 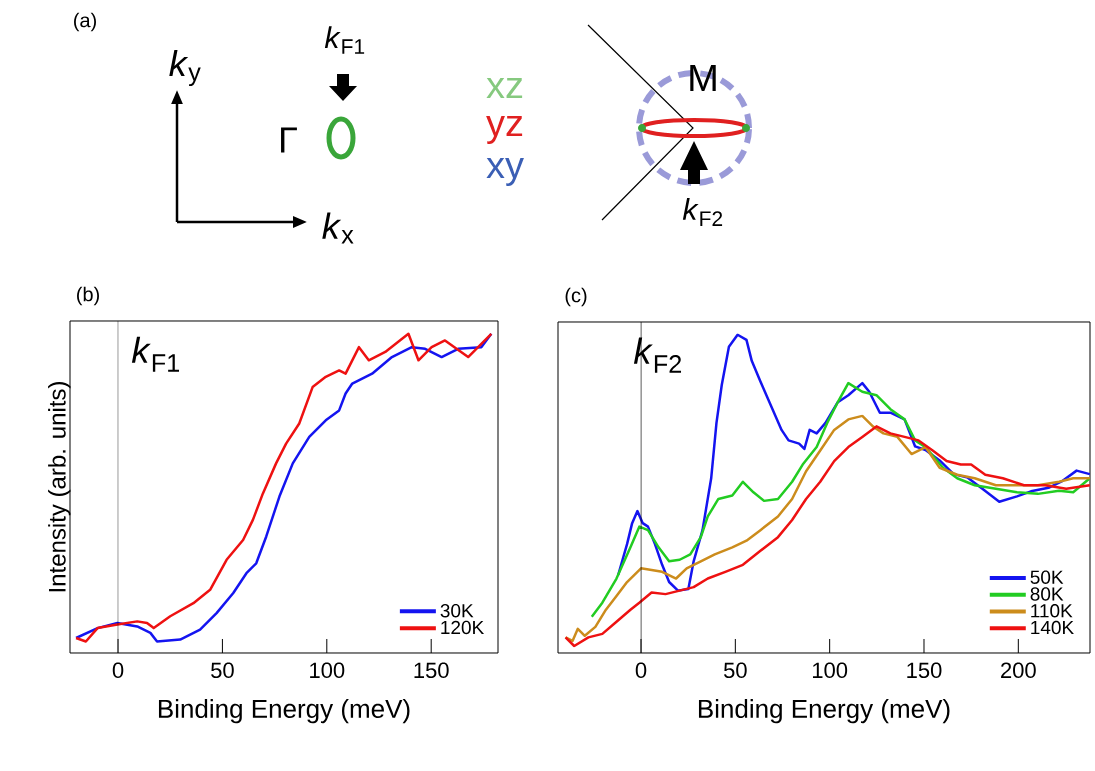 I want to click on annotation: k$_{F2}$, so click(x=657, y=355).